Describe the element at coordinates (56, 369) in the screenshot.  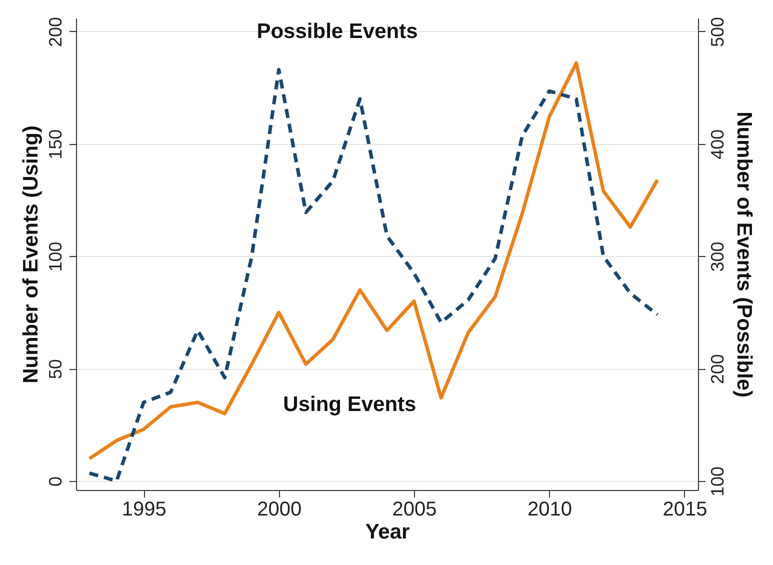
I see `y-tick-label: 50` at that location.